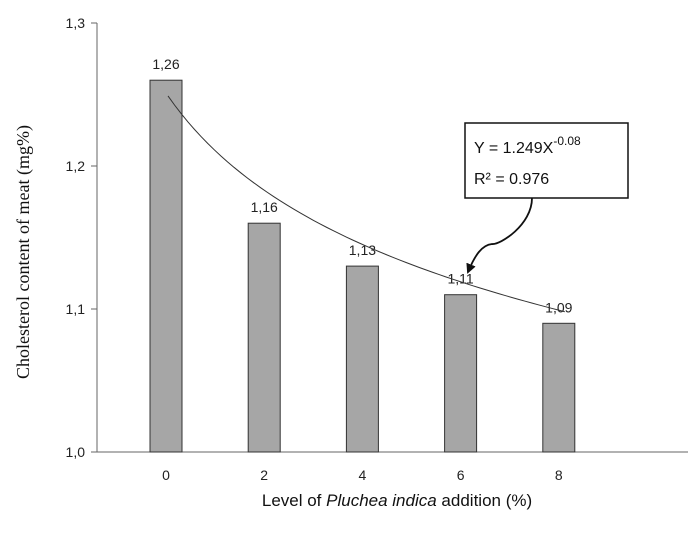 The image size is (688, 534). Describe the element at coordinates (511, 179) in the screenshot. I see `callout-r-squared: R² = 0.976` at that location.